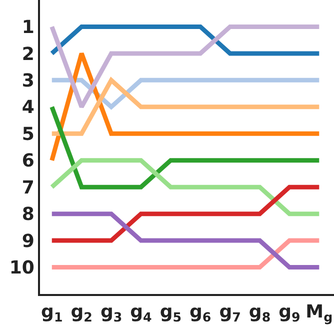 The image size is (334, 334). I want to click on x-tick-label: M$_{g}$, so click(319, 313).